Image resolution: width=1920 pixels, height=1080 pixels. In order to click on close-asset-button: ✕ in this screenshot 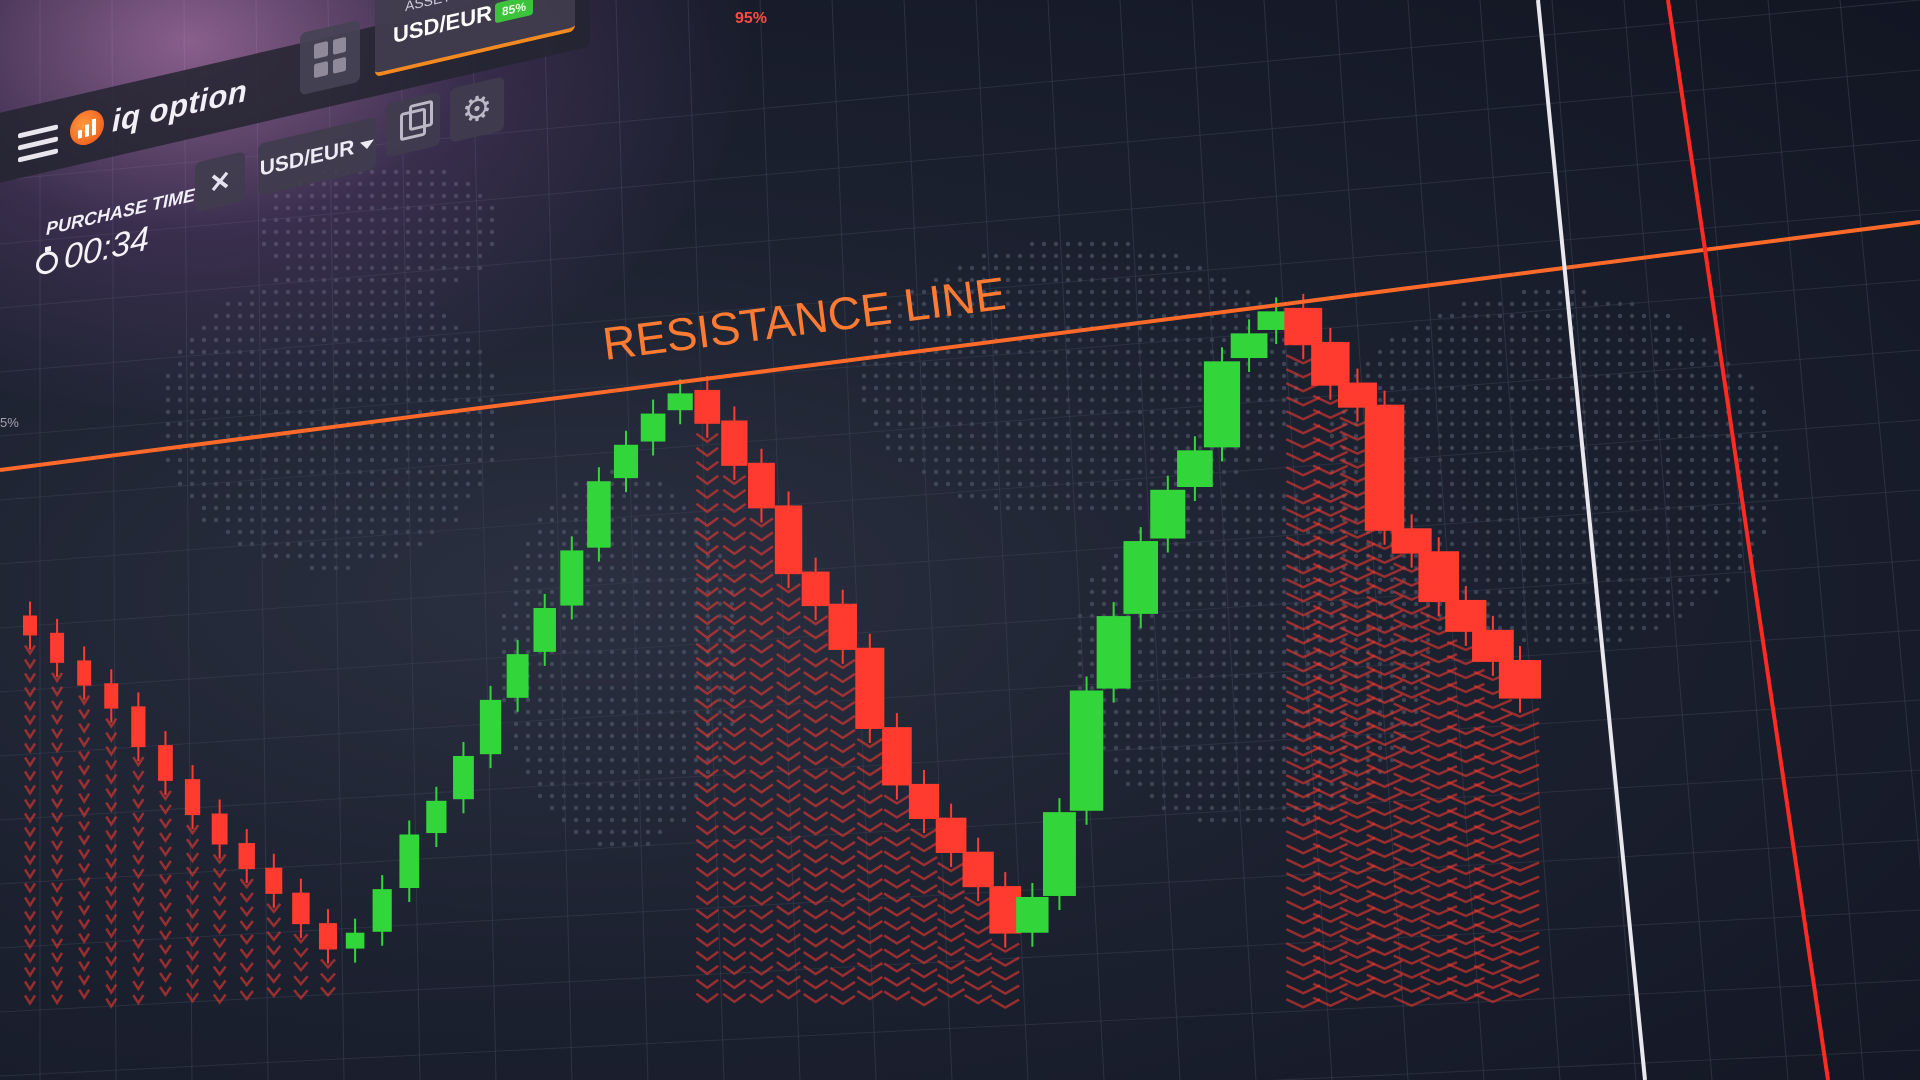, I will do `click(220, 182)`.